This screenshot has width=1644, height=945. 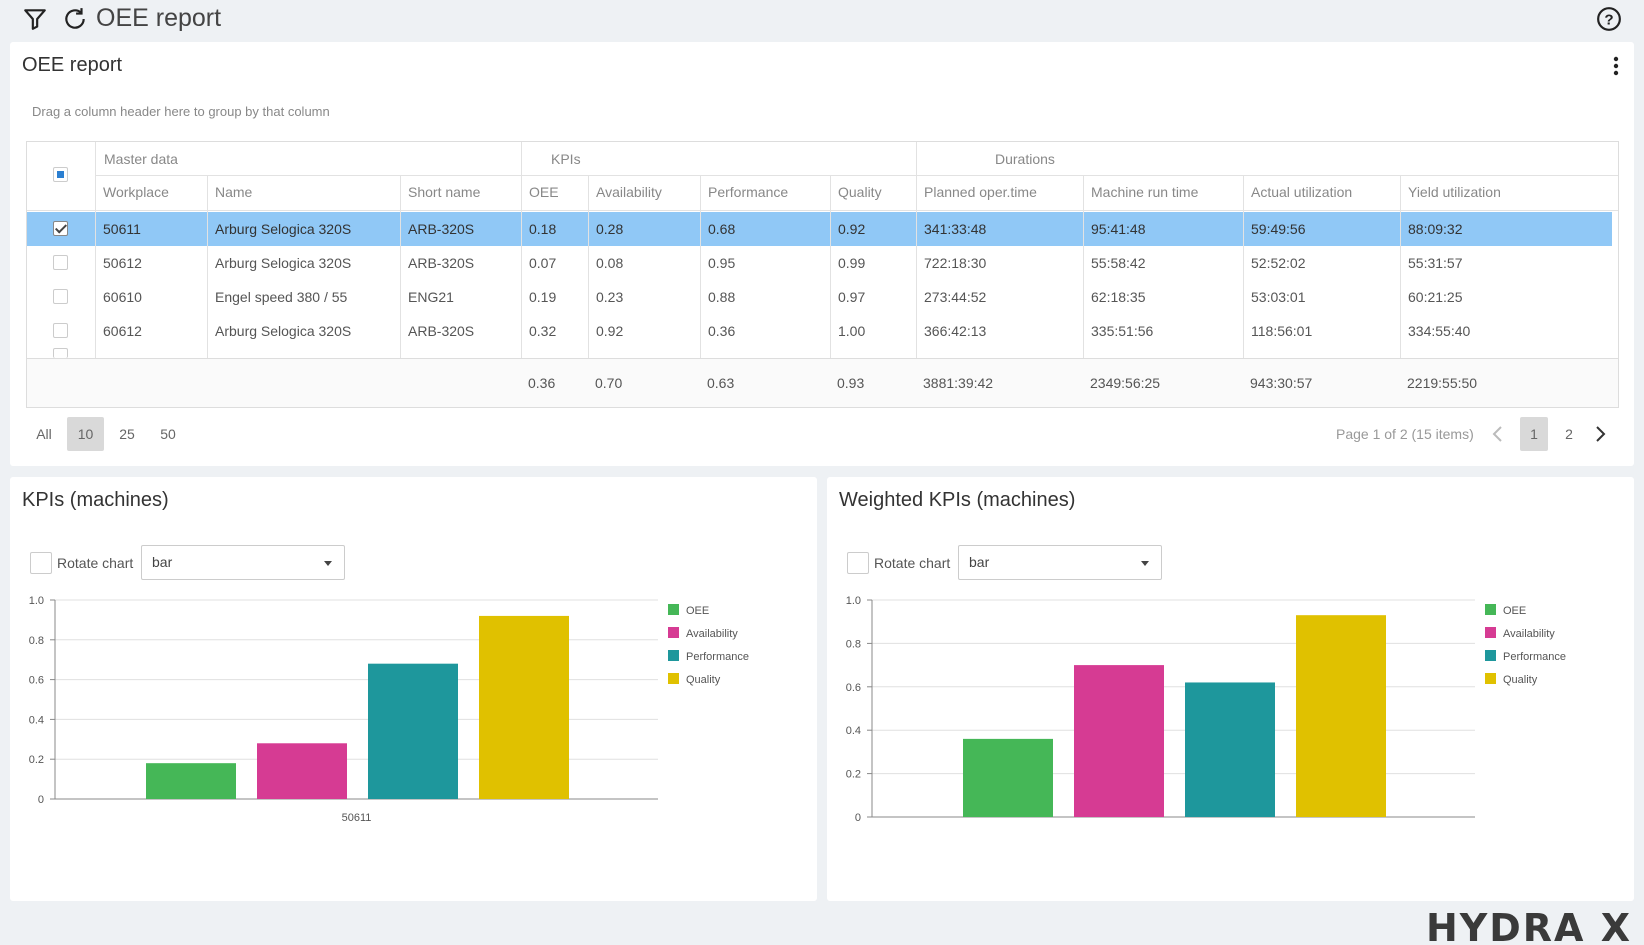 I want to click on help-icon: ?, so click(x=1609, y=19).